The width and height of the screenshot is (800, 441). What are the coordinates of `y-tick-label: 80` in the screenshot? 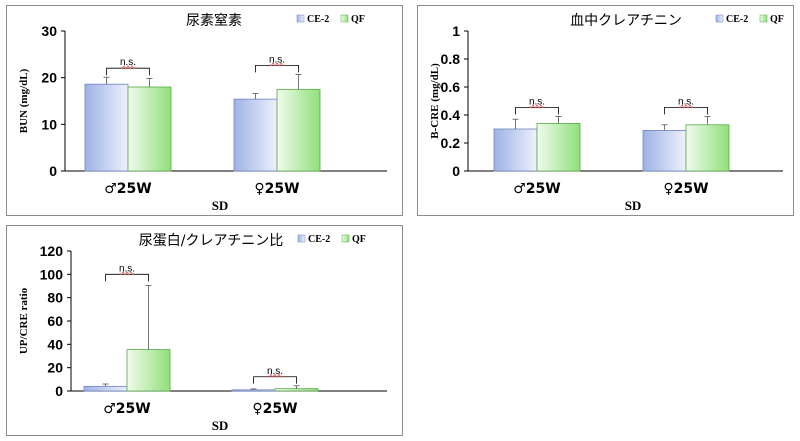 It's located at (55, 298).